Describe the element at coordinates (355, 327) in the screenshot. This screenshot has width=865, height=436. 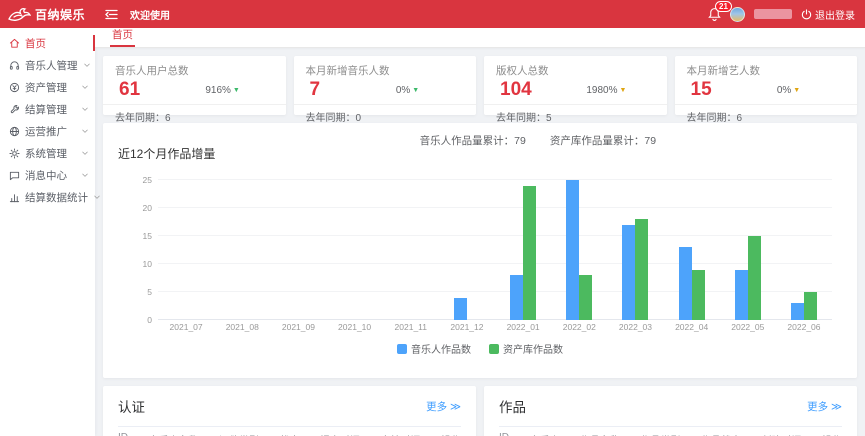
I see `x-axis-label: 2021_10` at that location.